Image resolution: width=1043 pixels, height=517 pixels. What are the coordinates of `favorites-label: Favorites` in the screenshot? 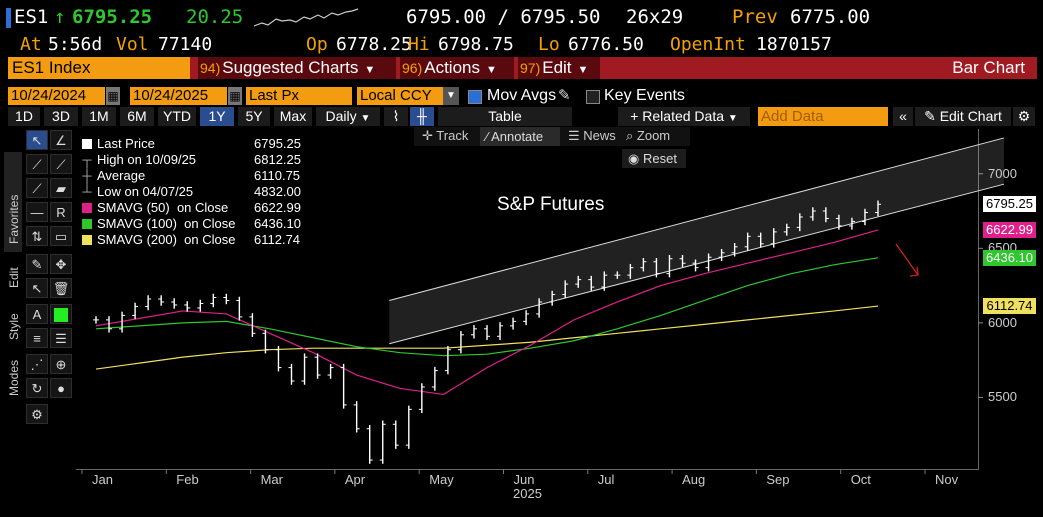 It's located at (14, 219).